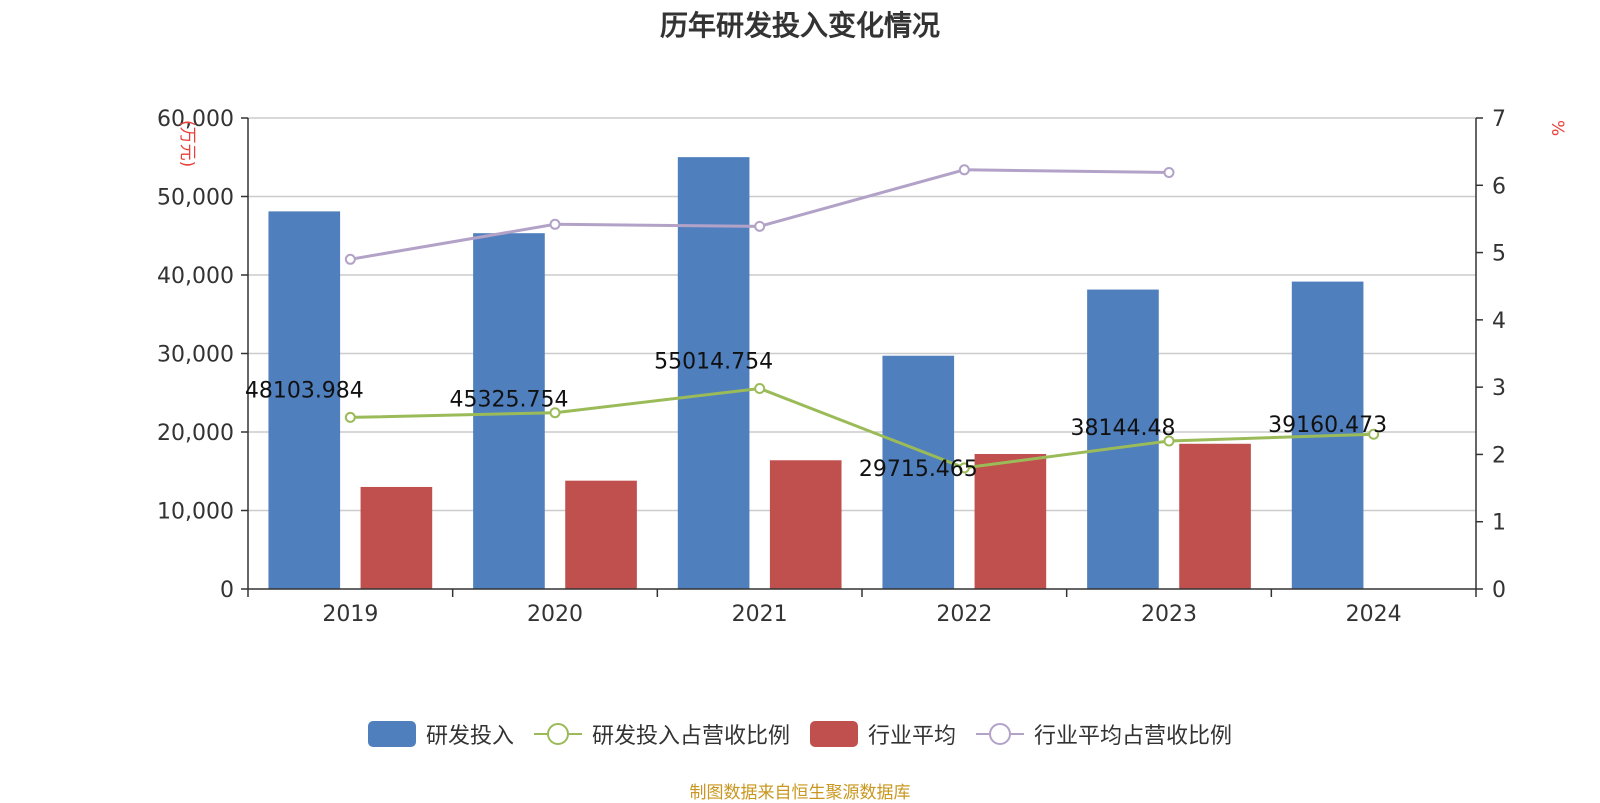 Image resolution: width=1600 pixels, height=803 pixels. Describe the element at coordinates (509, 400) in the screenshot. I see `data-label: 45325.754` at that location.